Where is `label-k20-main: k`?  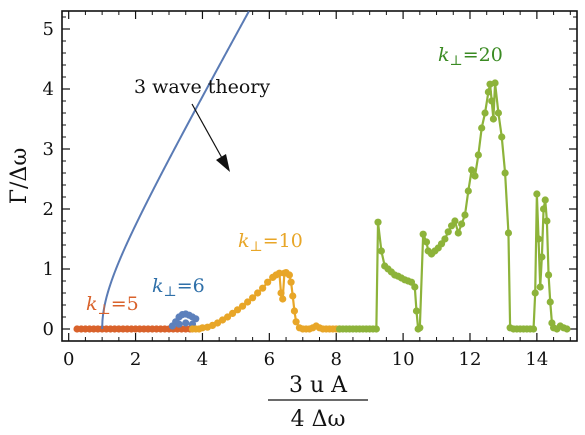
label-k20-main: k is located at coordinates (444, 55).